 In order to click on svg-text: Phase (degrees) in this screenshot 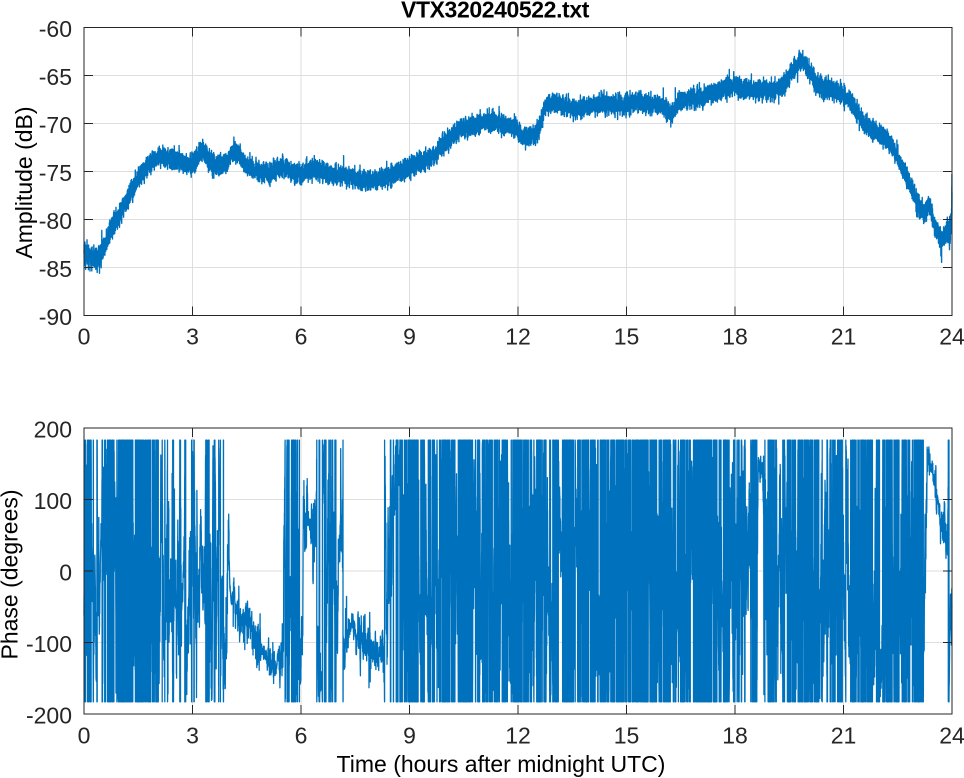, I will do `click(11, 574)`.